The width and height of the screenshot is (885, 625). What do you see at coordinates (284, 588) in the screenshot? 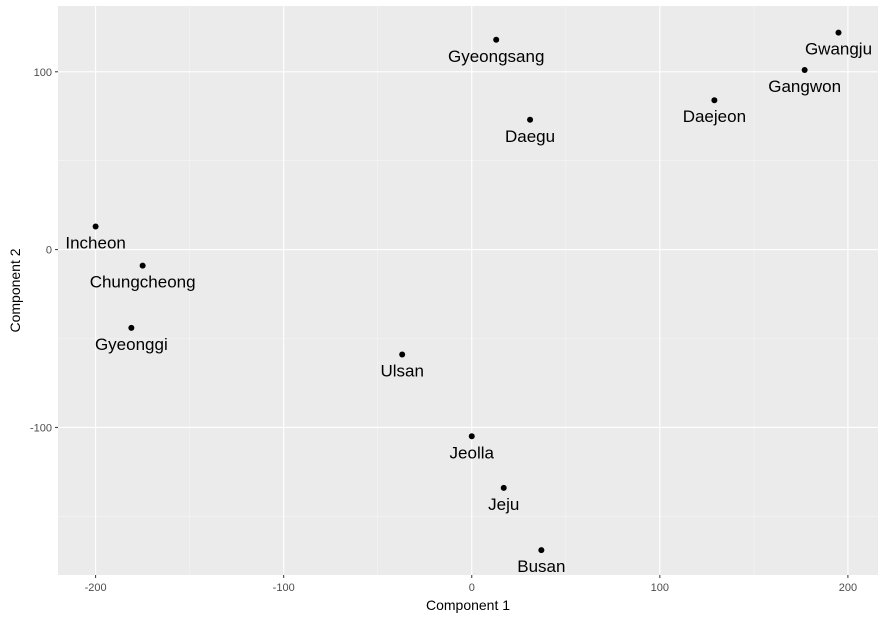
I see `x-tick-label: -100` at bounding box center [284, 588].